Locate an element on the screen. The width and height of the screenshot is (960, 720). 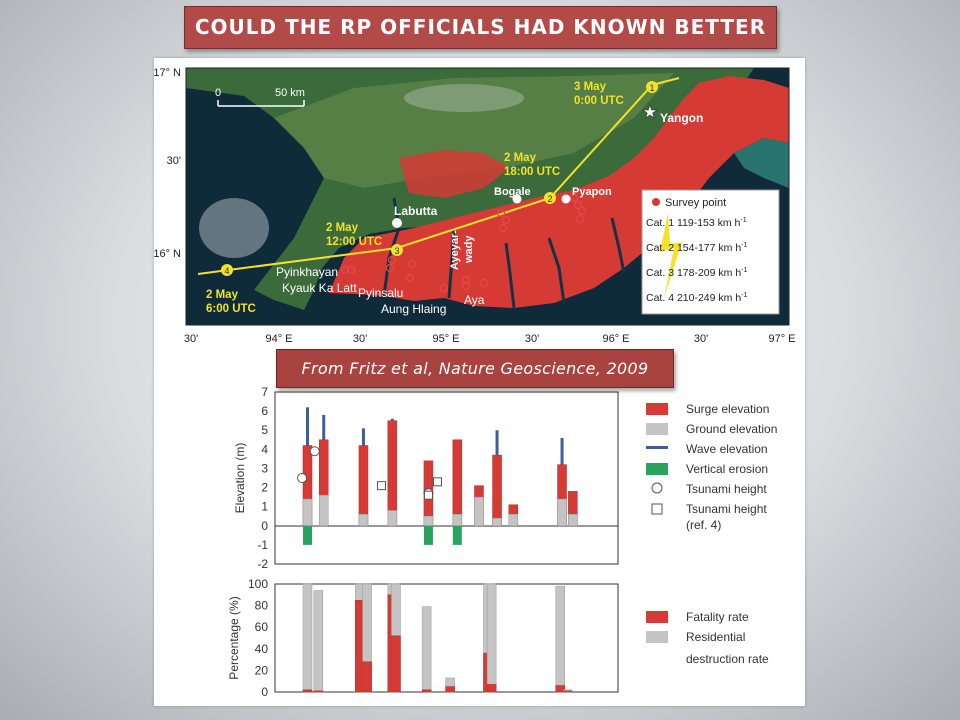
svg-text: destruction rate is located at coordinates (727, 659).